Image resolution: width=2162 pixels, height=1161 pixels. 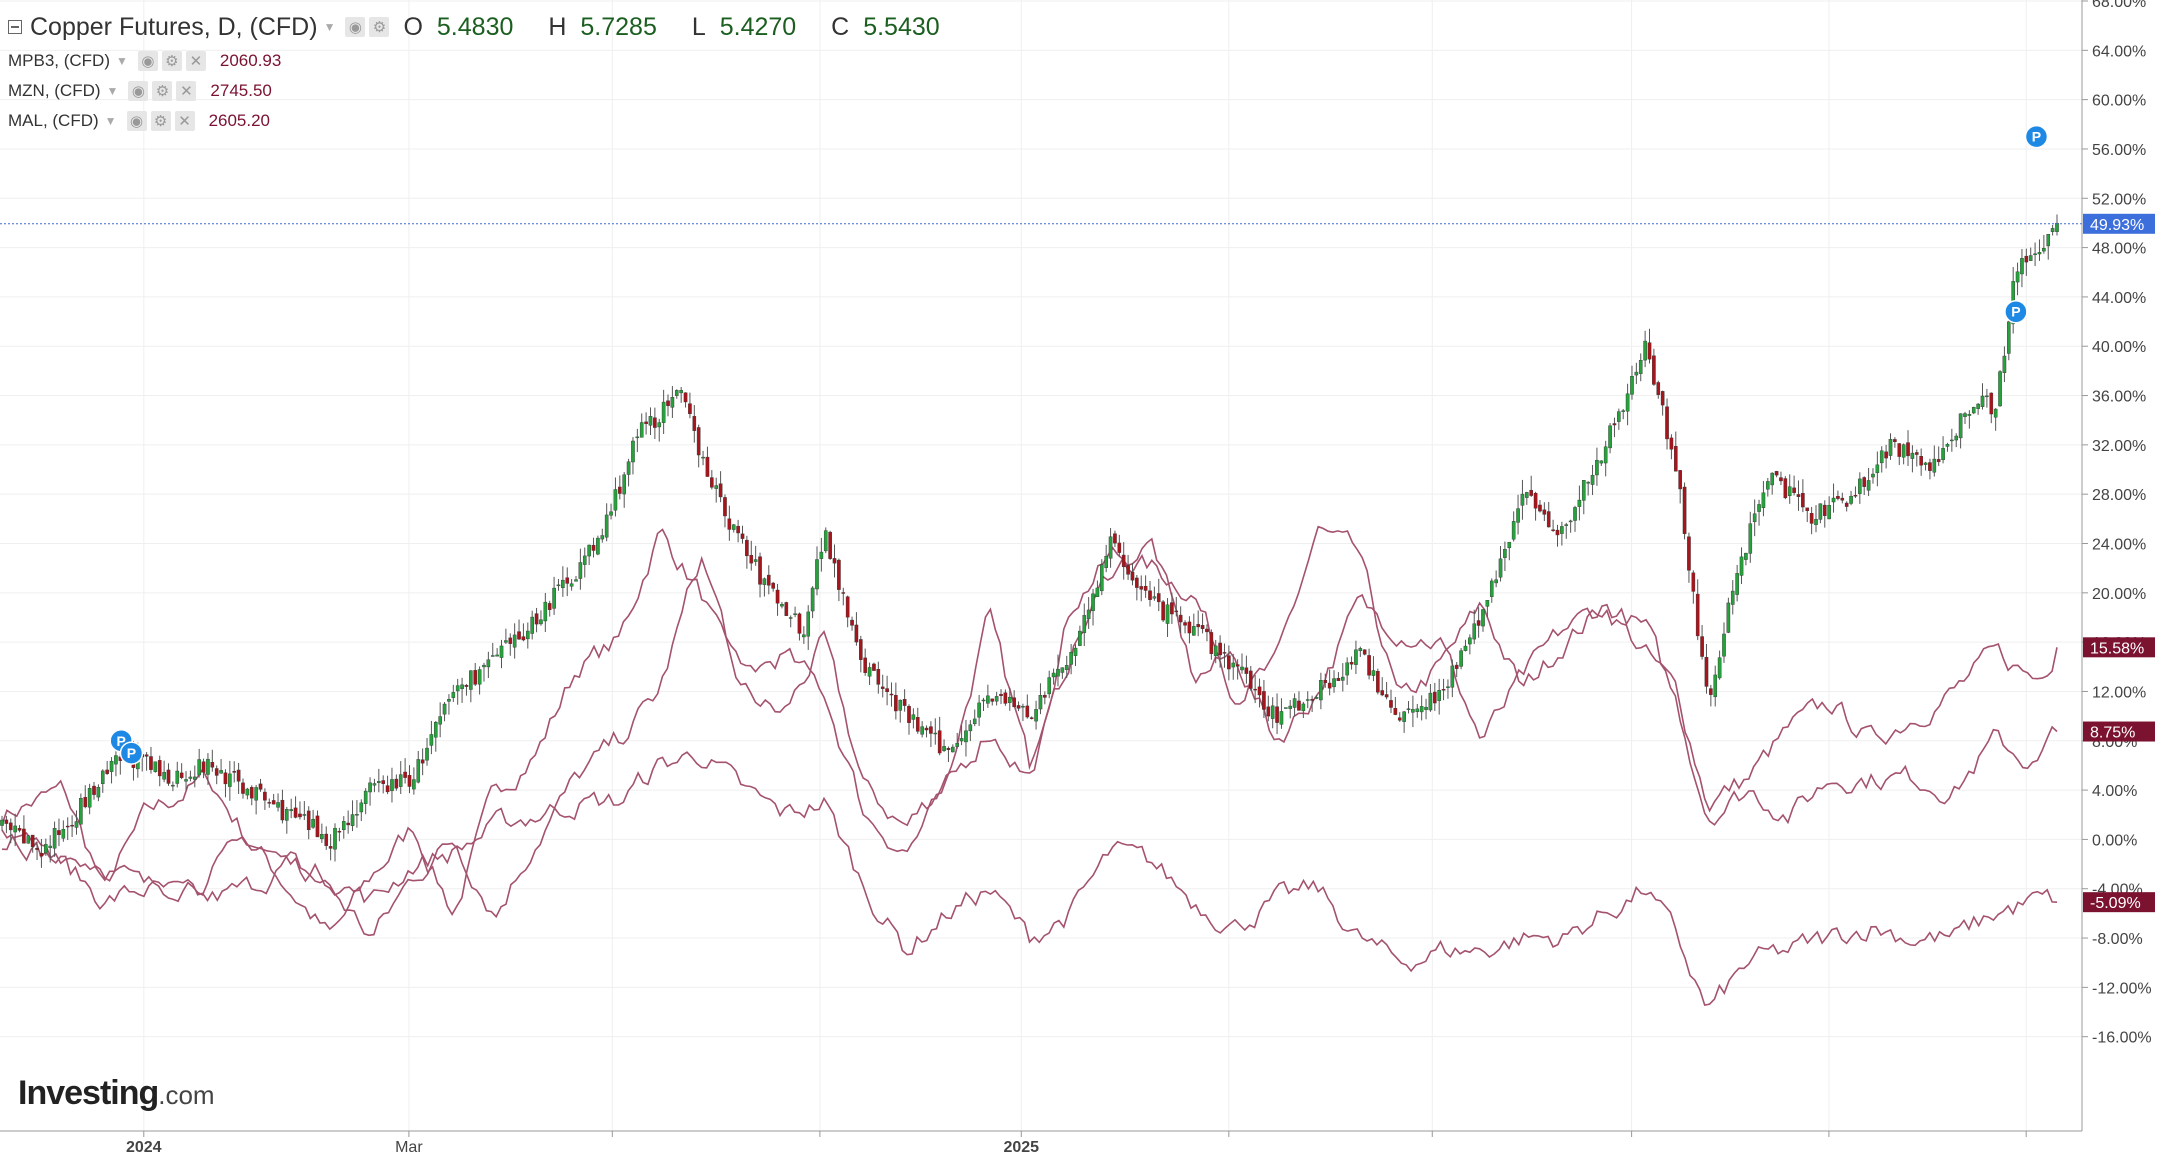 I want to click on marker-label: P, so click(x=2036, y=137).